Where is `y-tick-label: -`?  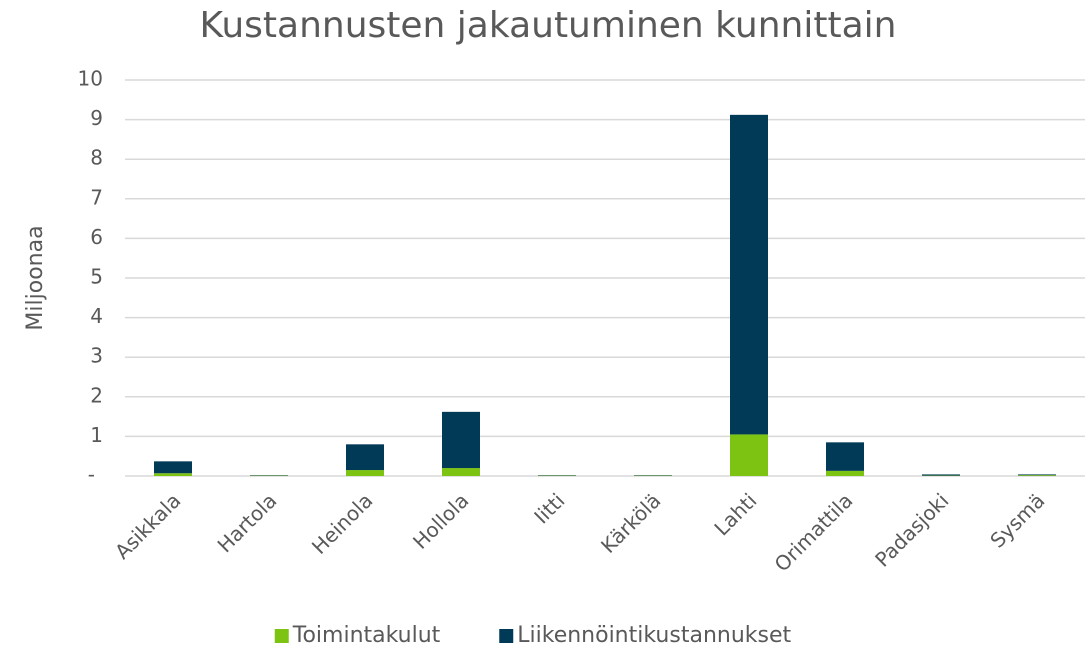 y-tick-label: - is located at coordinates (91, 475).